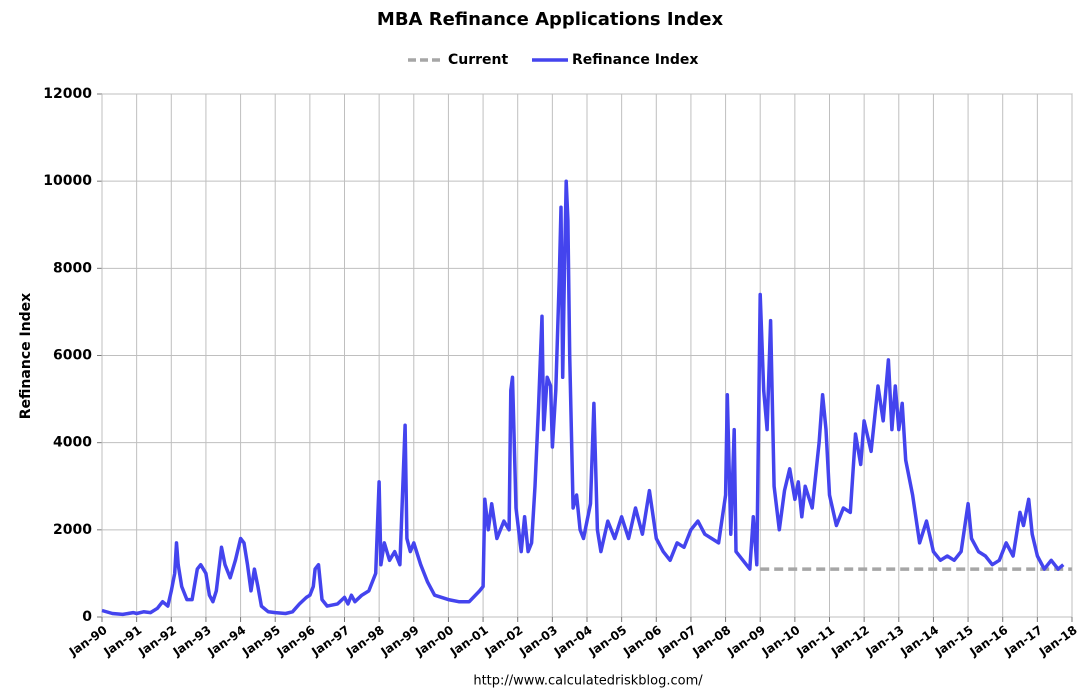 Image resolution: width=1088 pixels, height=696 pixels. What do you see at coordinates (573, 641) in the screenshot?
I see `x-tick-label: Jan-04` at bounding box center [573, 641].